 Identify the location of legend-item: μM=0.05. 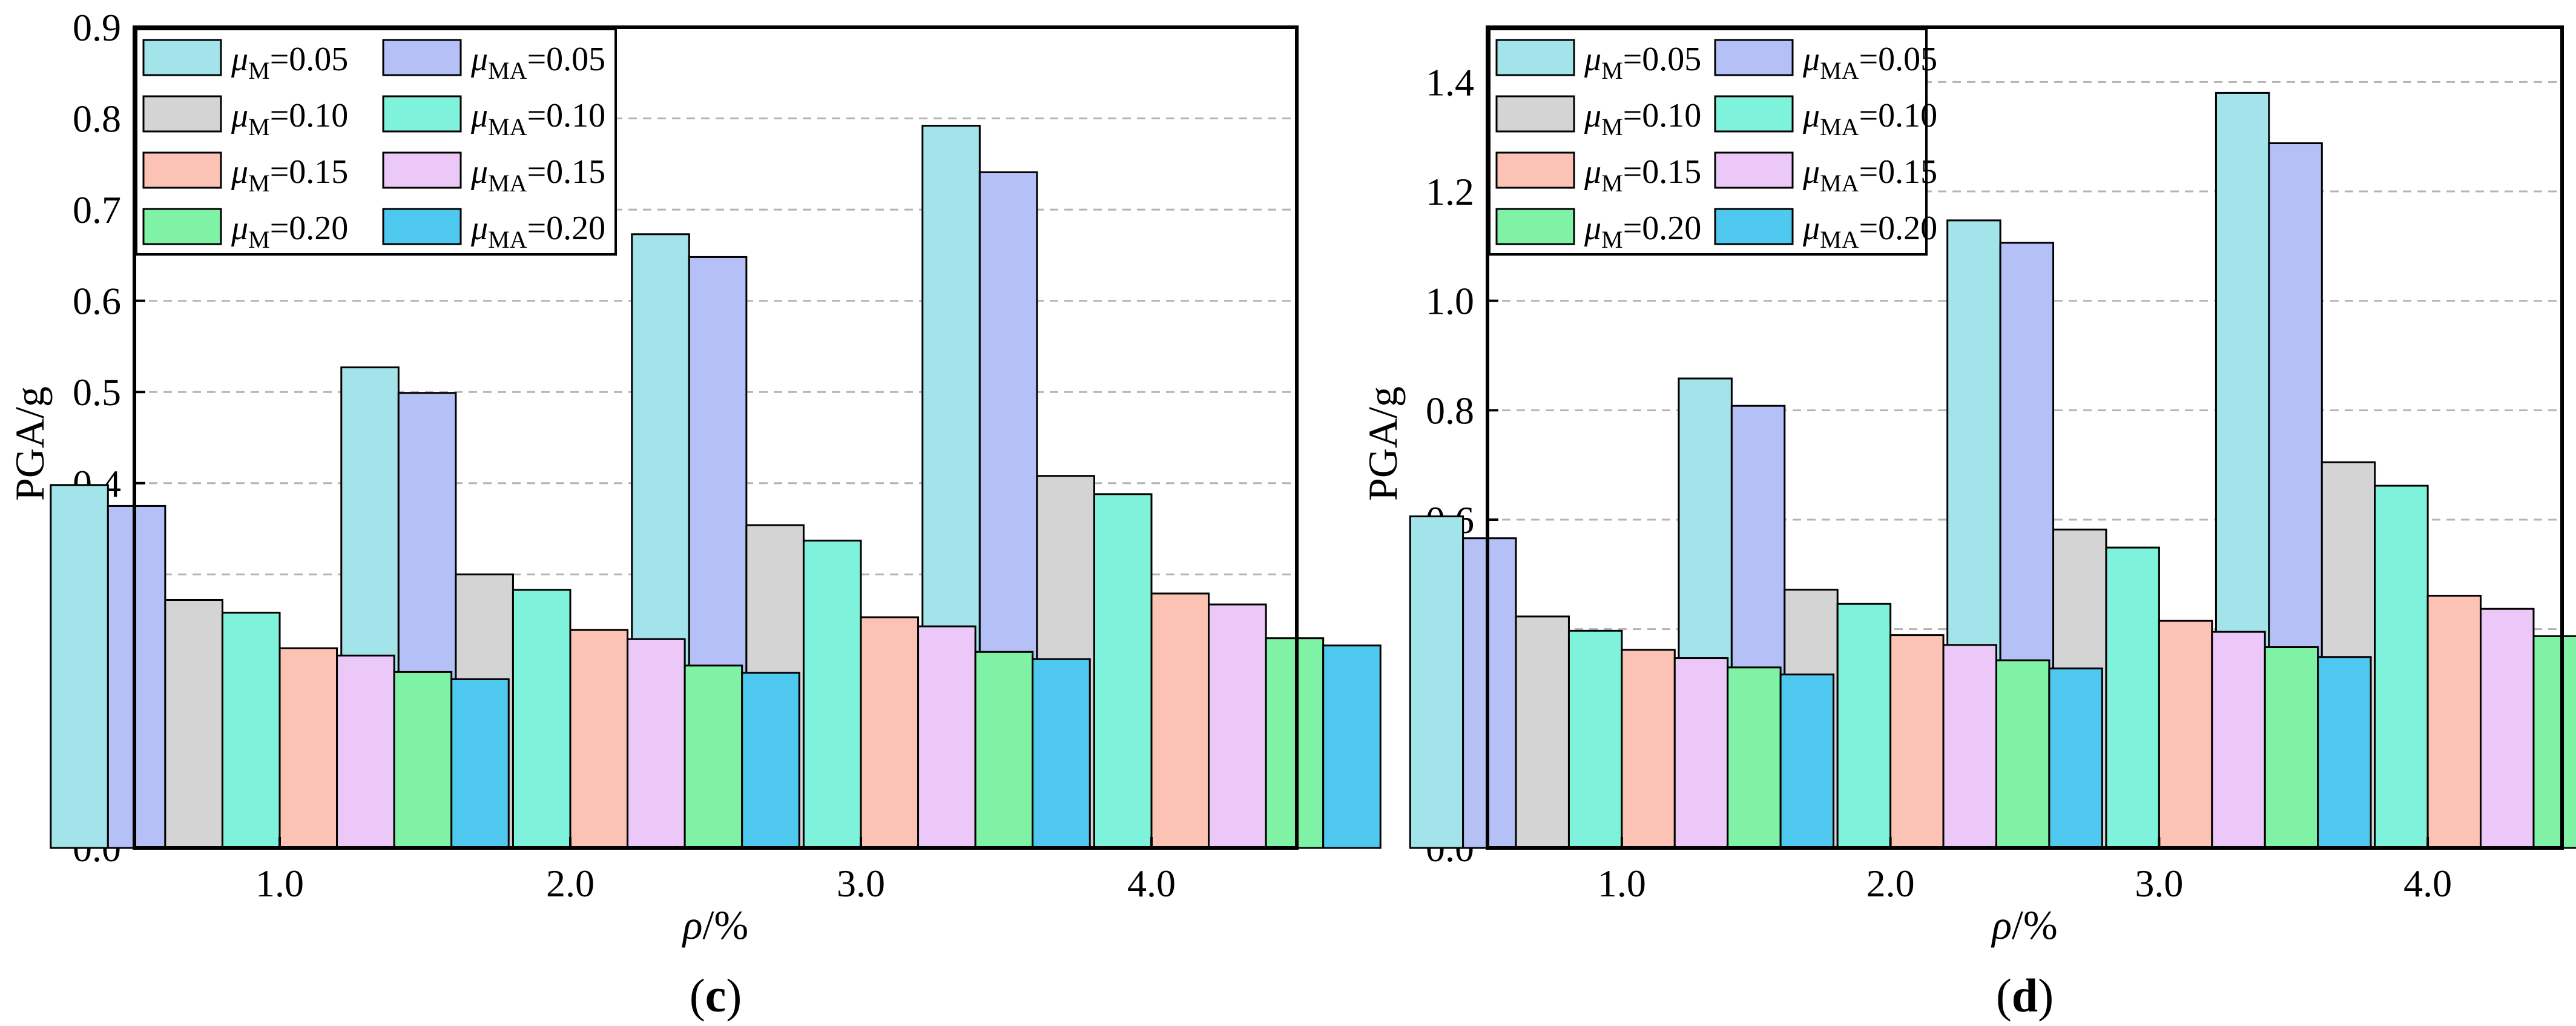
(245, 61).